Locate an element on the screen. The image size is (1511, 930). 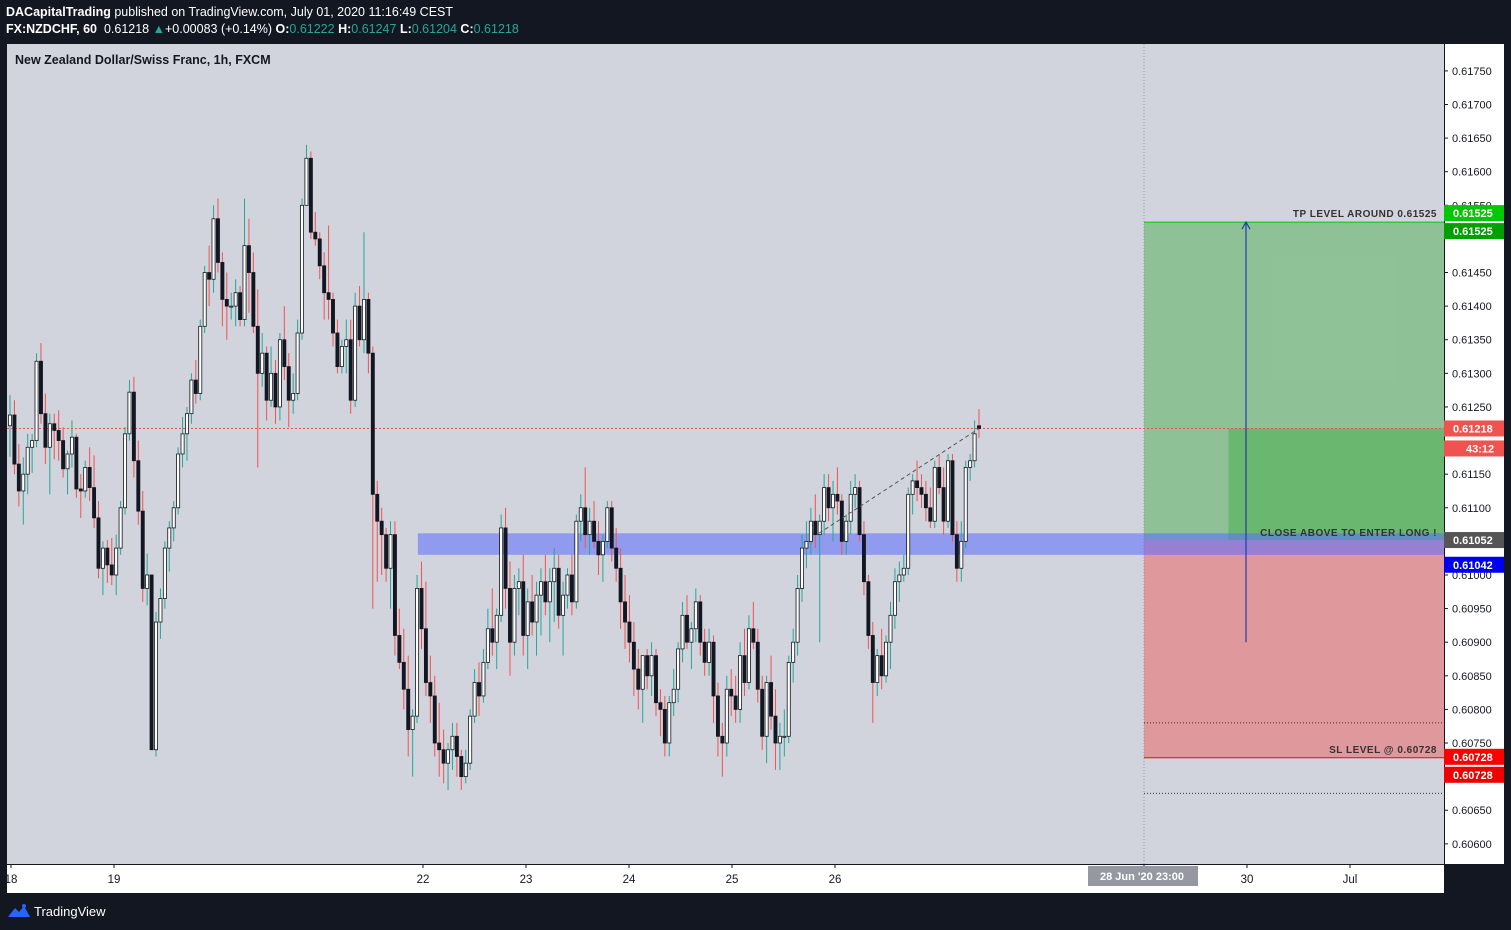
price-tick-label: 0.60850 is located at coordinates (1472, 677).